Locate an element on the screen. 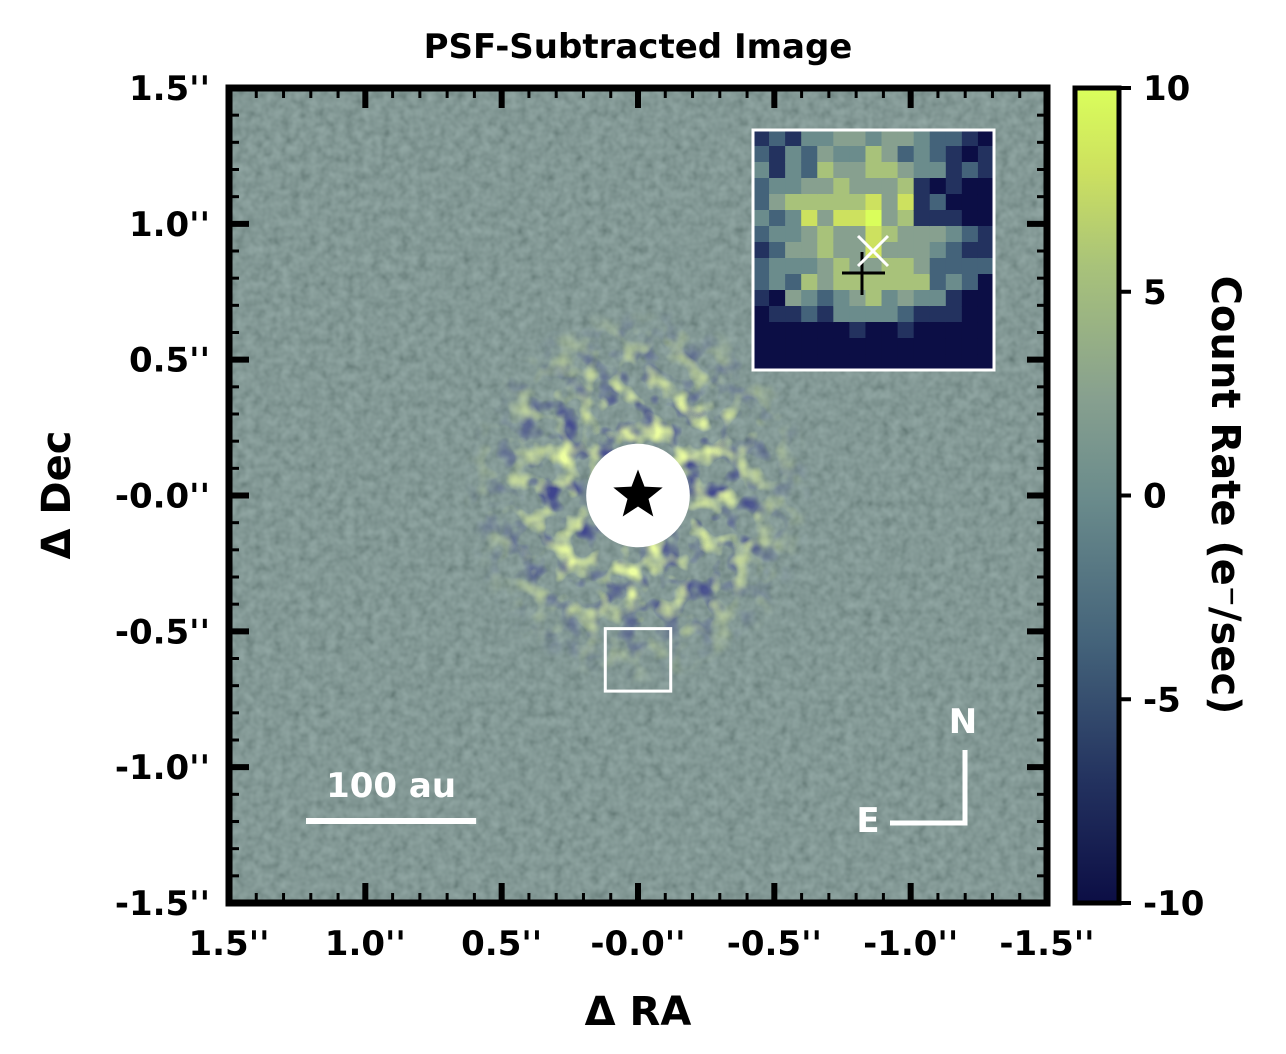  colorbar-ticks: 10 5 0 -5 -10 is located at coordinates (1161, 496).